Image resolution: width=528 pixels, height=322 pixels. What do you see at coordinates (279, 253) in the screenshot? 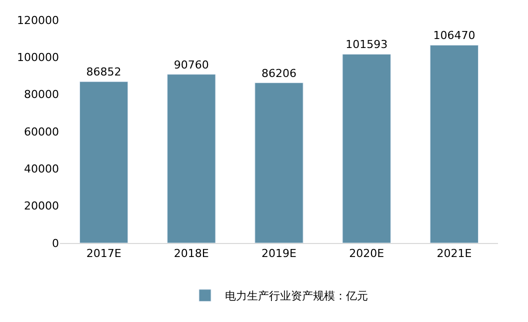
I see `x-tick-label: 2019E` at bounding box center [279, 253].